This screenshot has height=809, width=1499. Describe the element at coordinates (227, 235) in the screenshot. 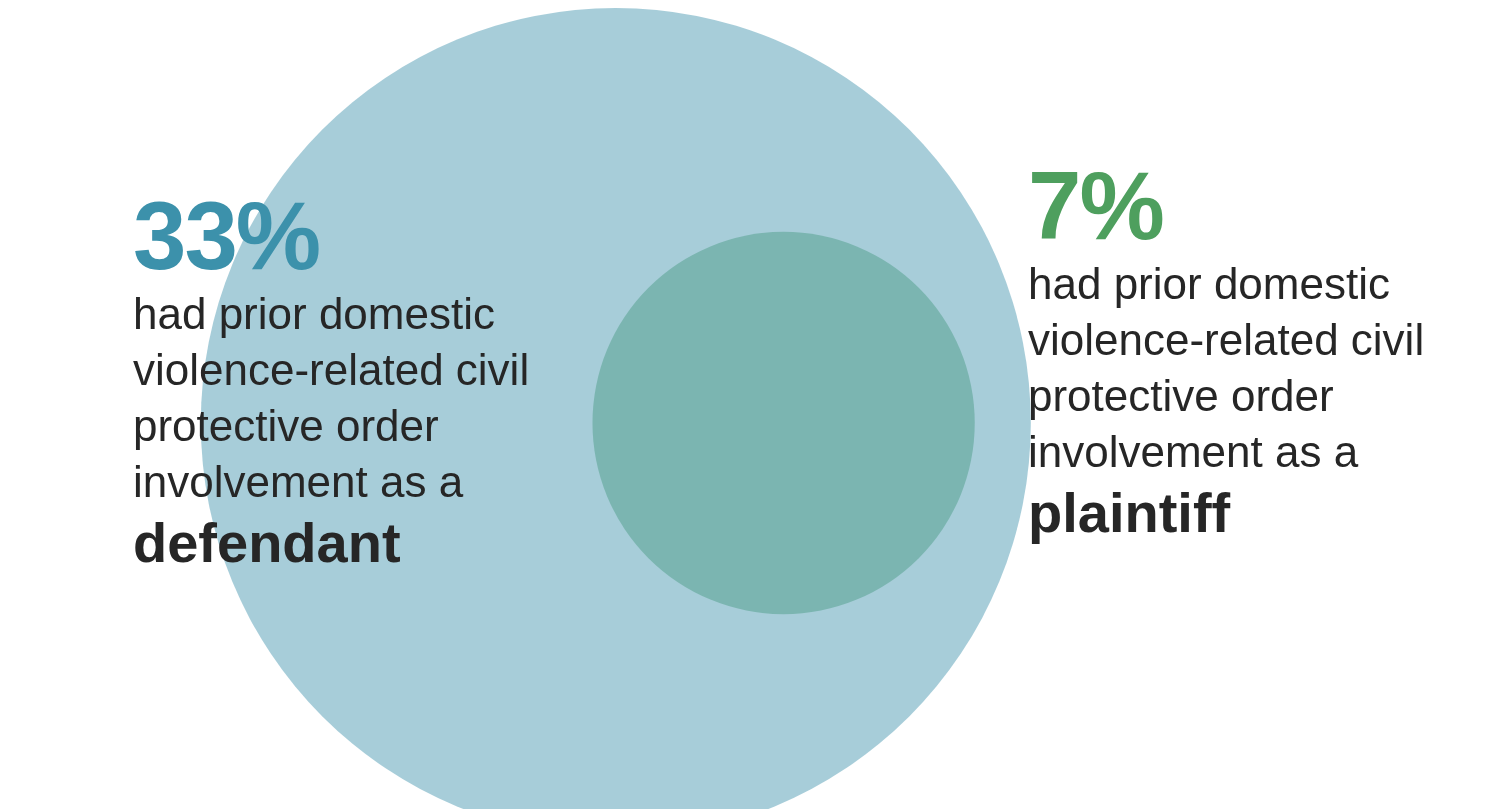

I see `data-label: 33%` at that location.